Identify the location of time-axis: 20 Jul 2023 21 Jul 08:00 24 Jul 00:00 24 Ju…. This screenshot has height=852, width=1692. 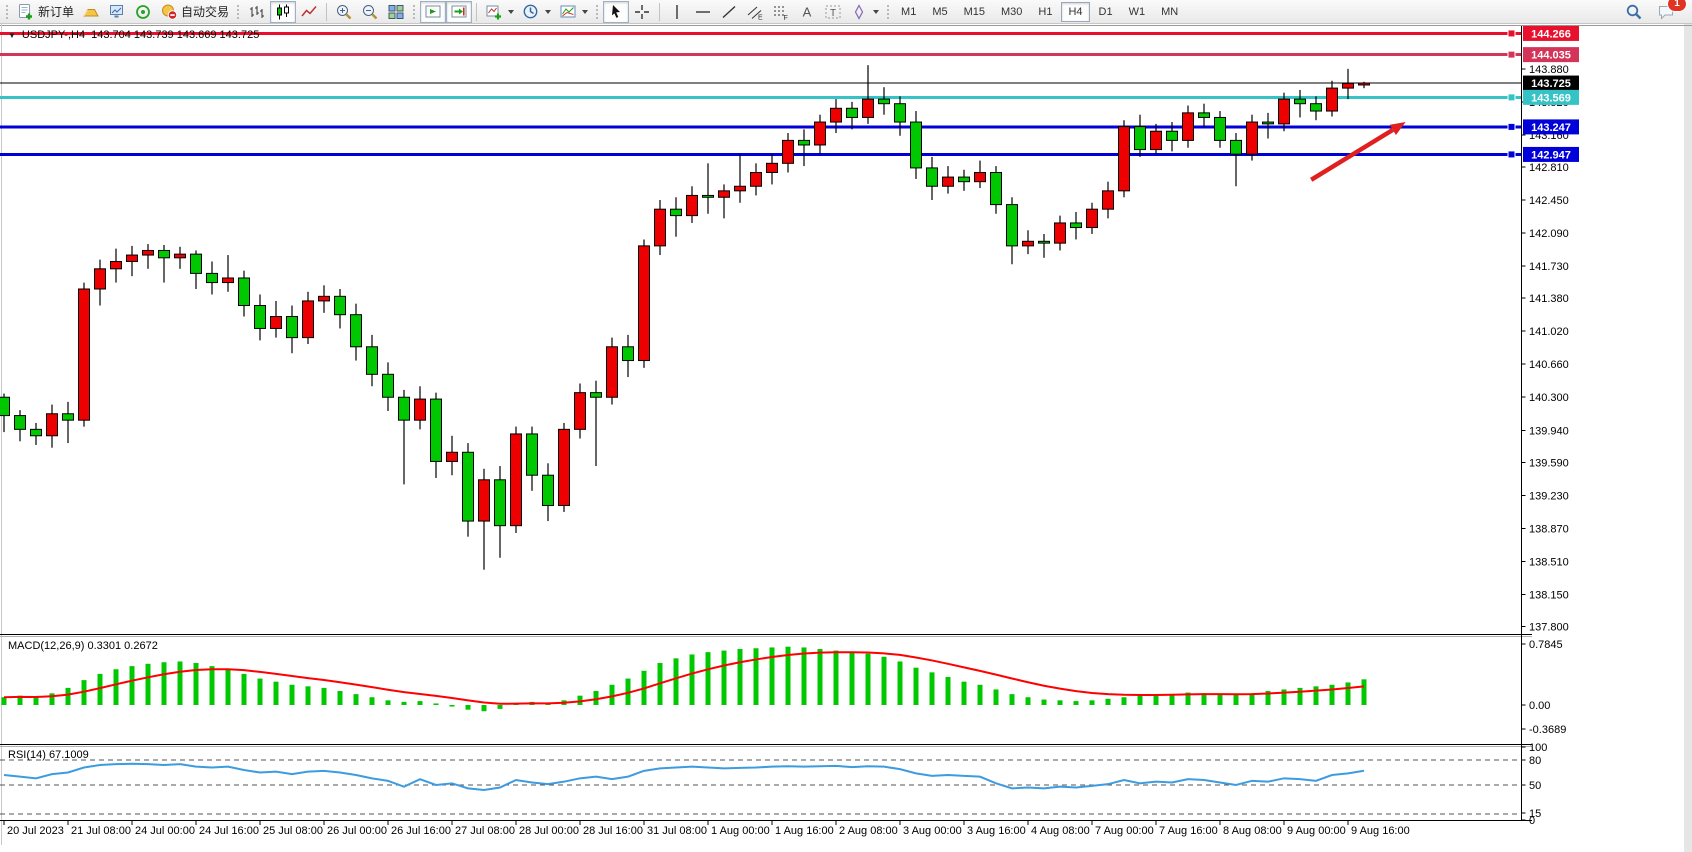
(706, 829).